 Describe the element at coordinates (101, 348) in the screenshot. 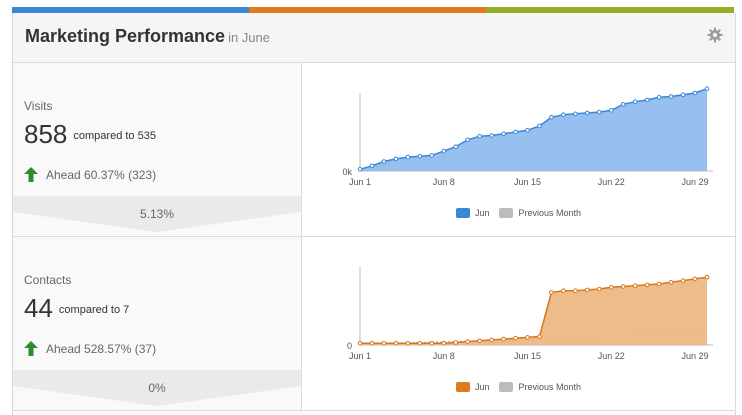

I see `ahead-text: Ahead 528.57% (37)` at that location.